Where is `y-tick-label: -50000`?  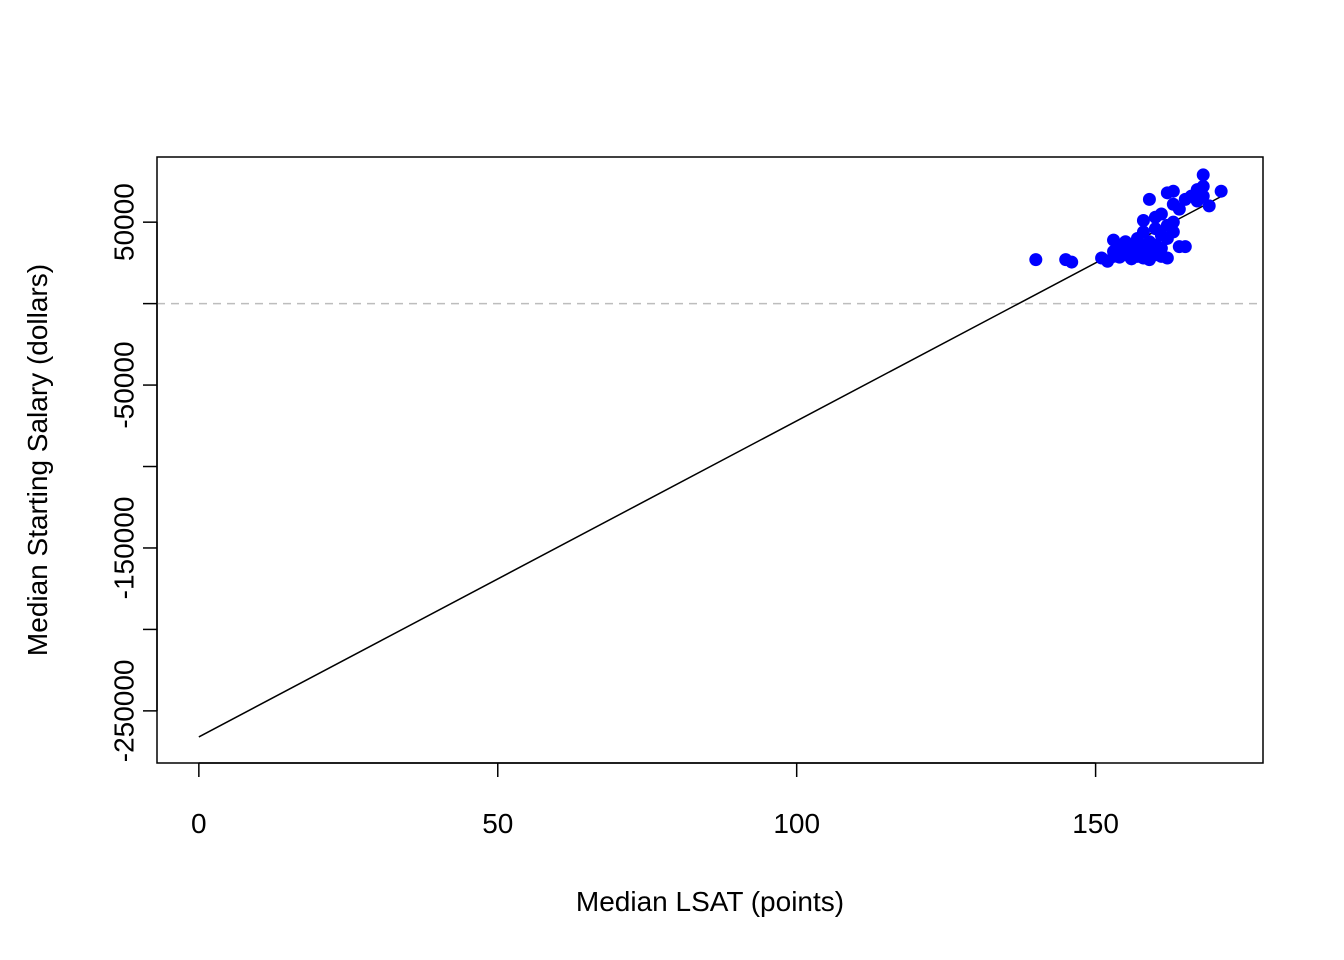 y-tick-label: -50000 is located at coordinates (124, 384).